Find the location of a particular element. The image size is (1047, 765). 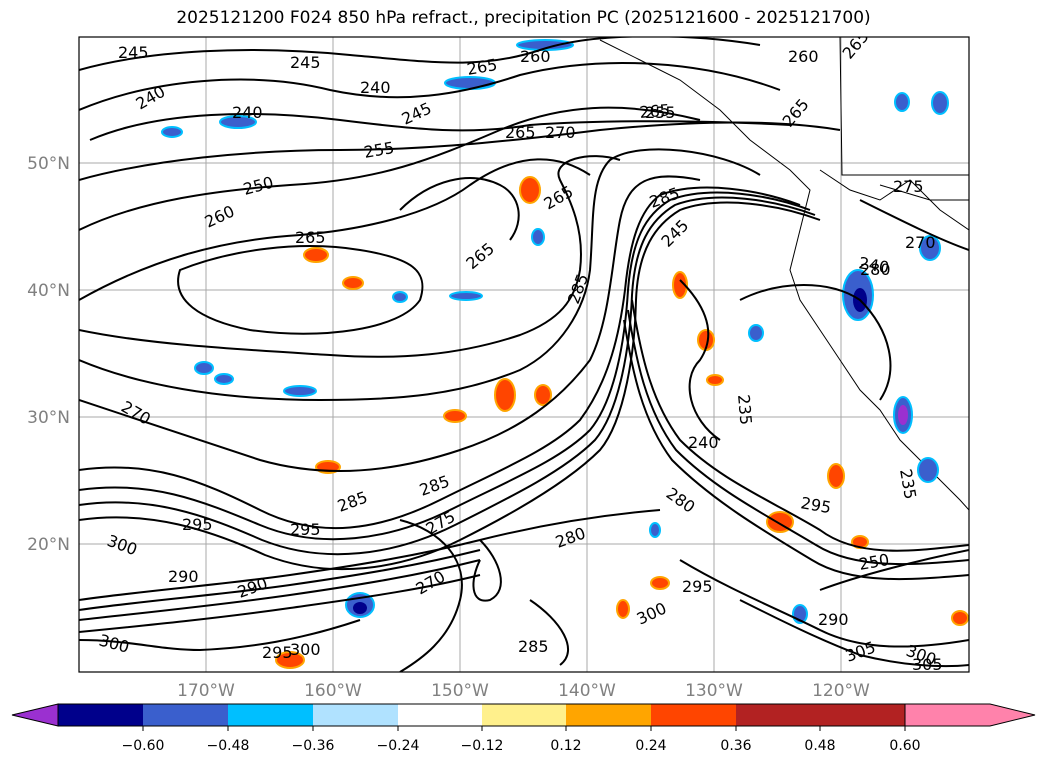

contour-label: 275 is located at coordinates (908, 186).